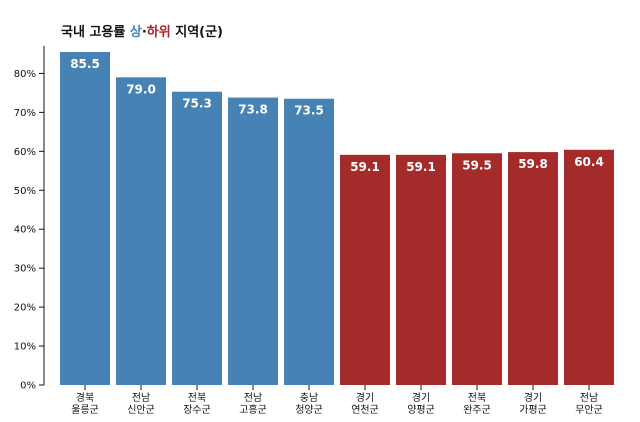 Image resolution: width=640 pixels, height=422 pixels. What do you see at coordinates (85, 410) in the screenshot?
I see `x-tick-label: 울릉군` at bounding box center [85, 410].